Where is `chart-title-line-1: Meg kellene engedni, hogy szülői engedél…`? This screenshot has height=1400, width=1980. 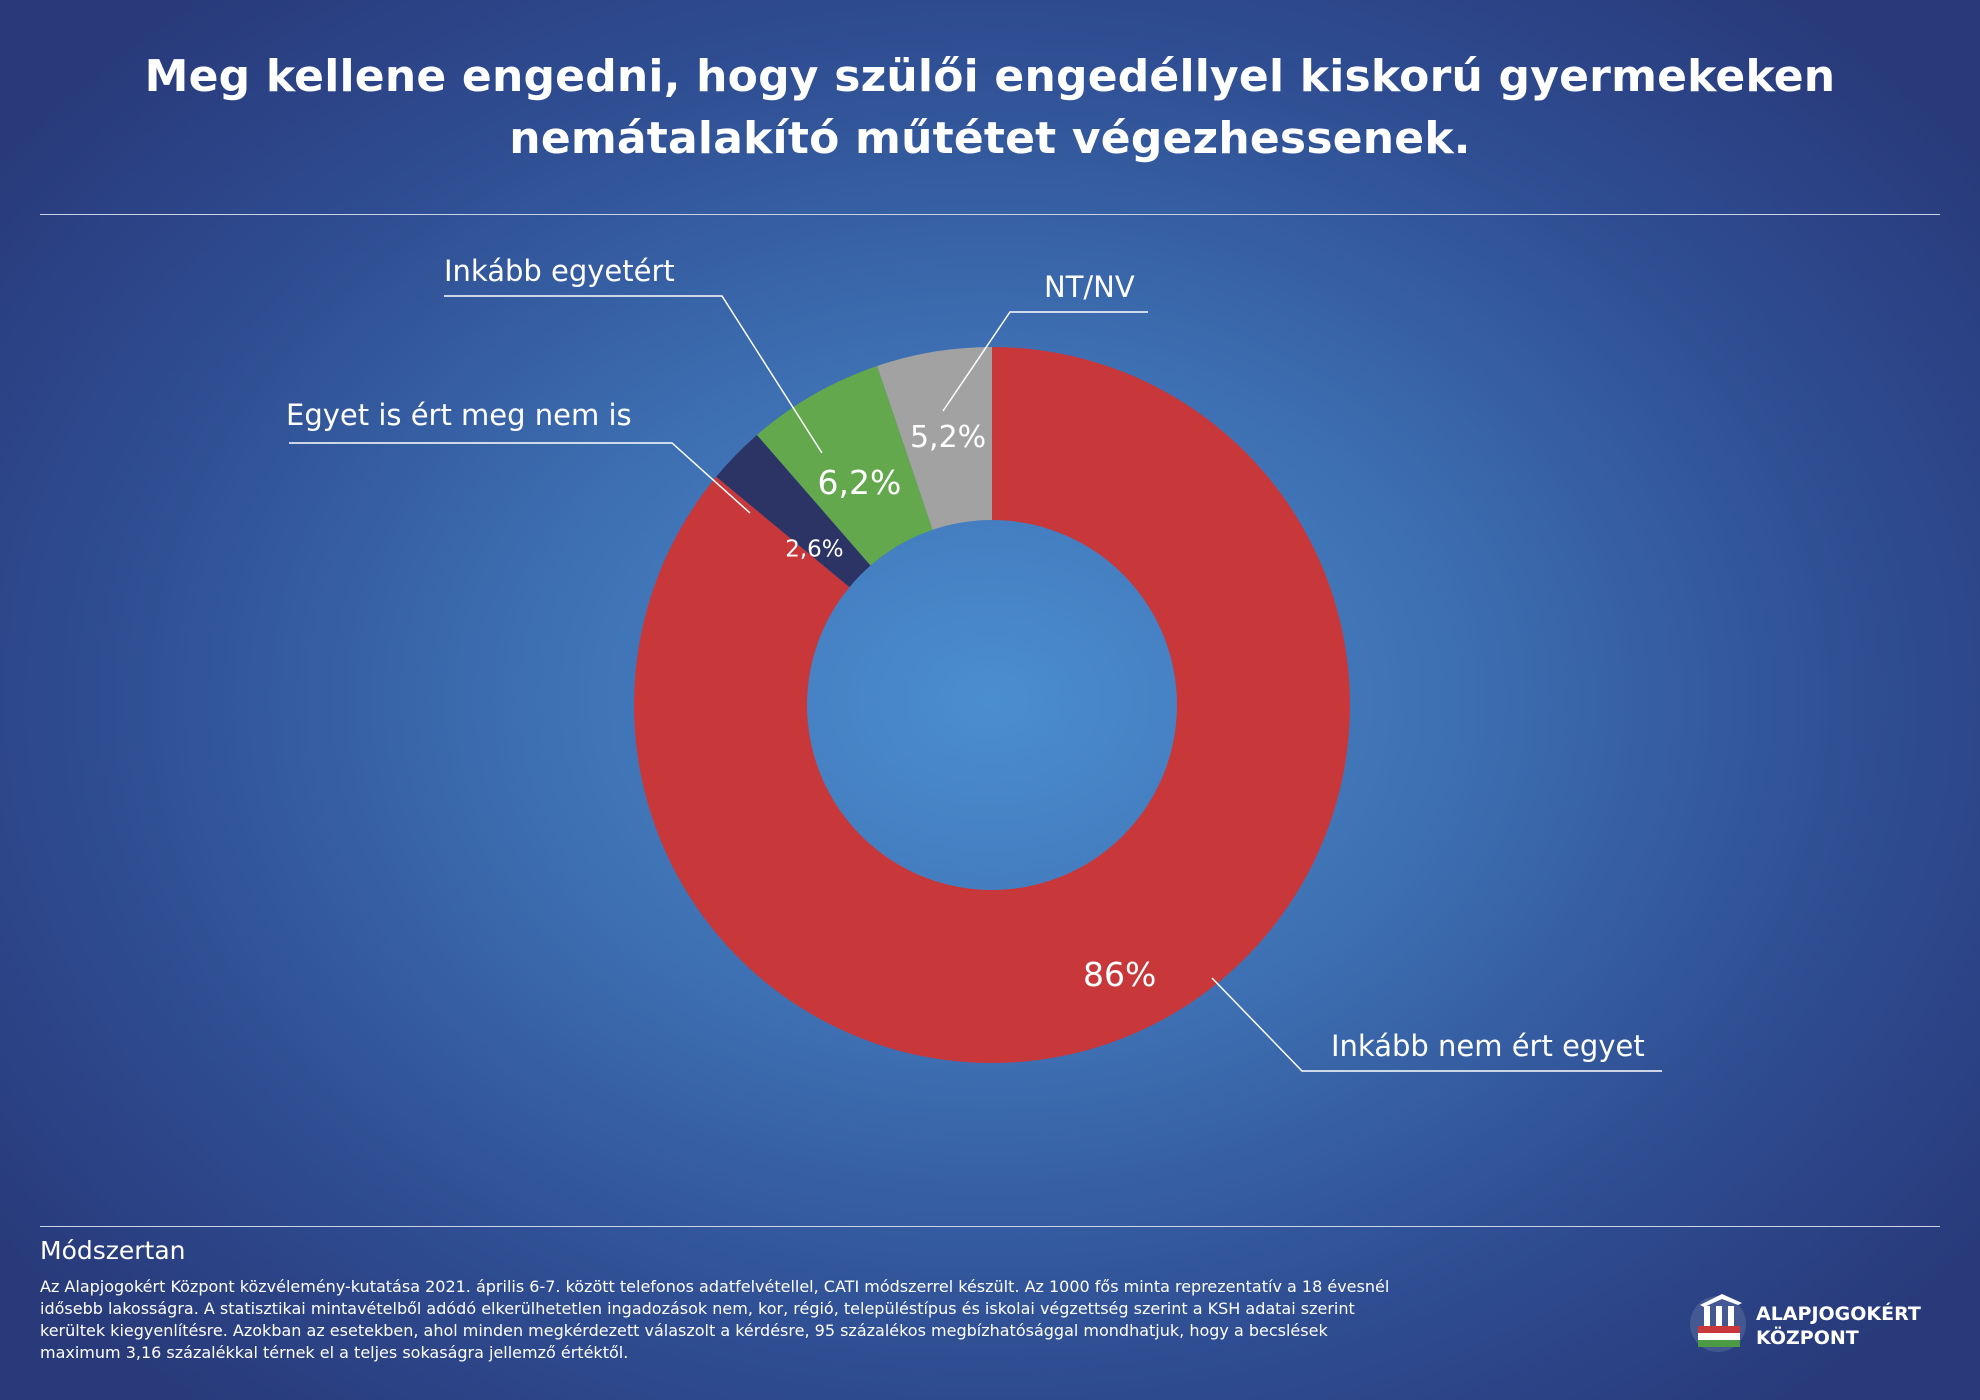
chart-title-line-1: Meg kellene engedni, hogy szülői engedél… is located at coordinates (990, 76).